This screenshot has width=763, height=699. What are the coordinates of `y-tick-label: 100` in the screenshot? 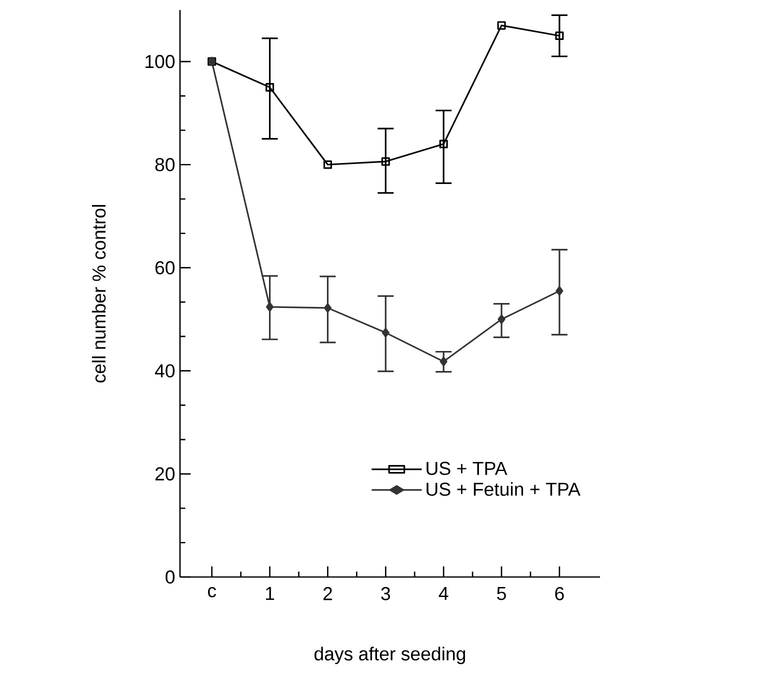 It's located at (160, 61).